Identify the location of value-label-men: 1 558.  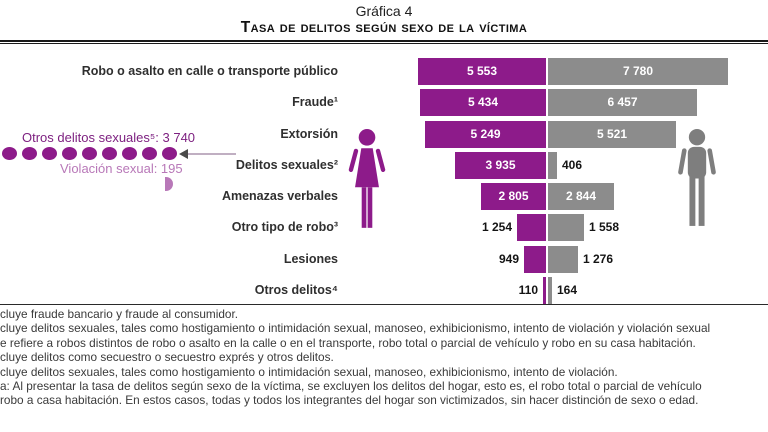
(604, 227).